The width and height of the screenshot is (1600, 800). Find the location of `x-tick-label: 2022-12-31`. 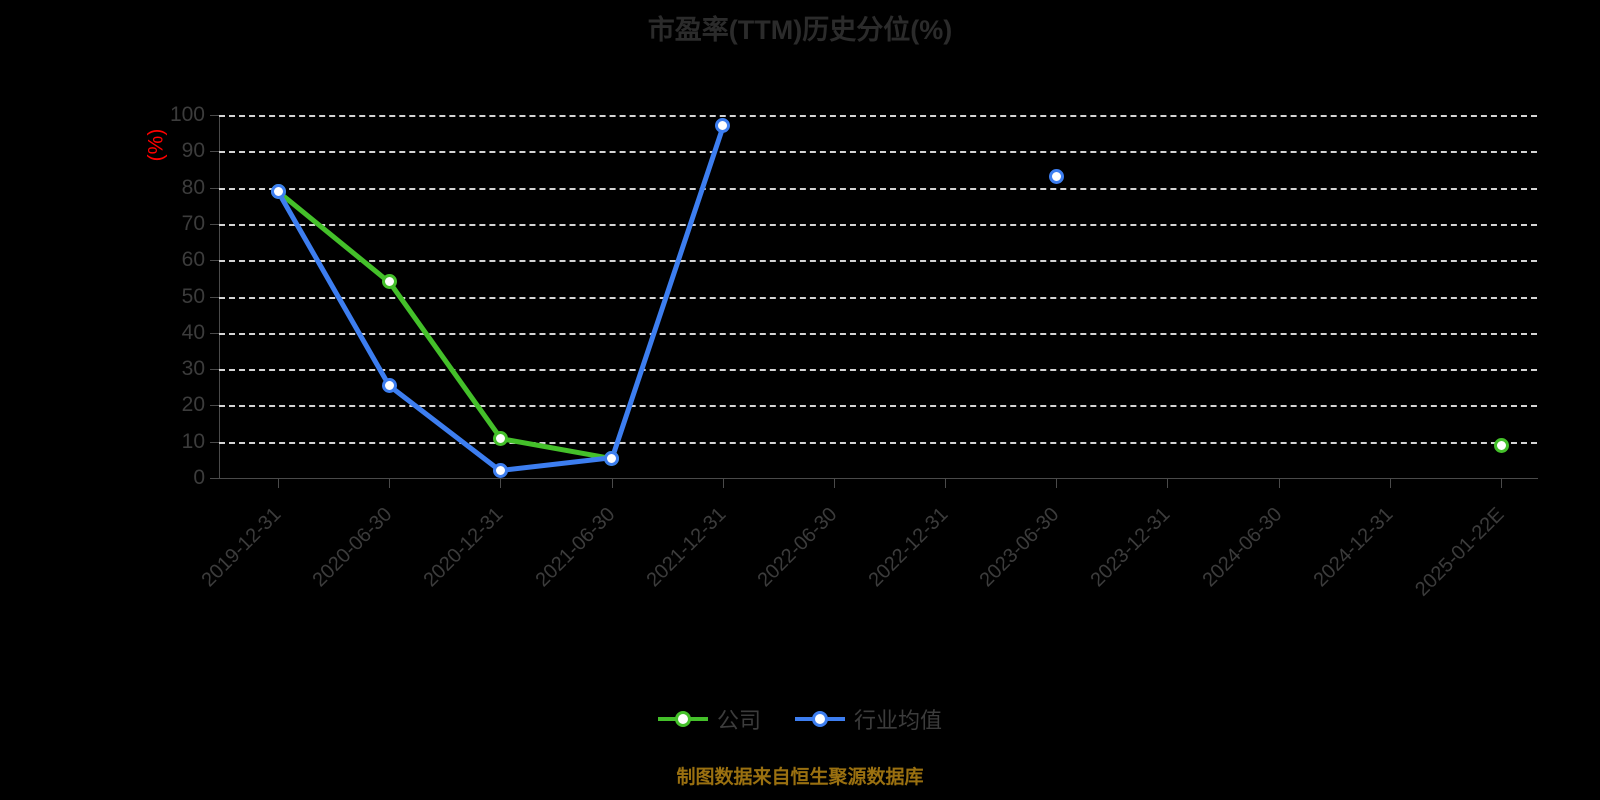

x-tick-label: 2022-12-31 is located at coordinates (908, 547).